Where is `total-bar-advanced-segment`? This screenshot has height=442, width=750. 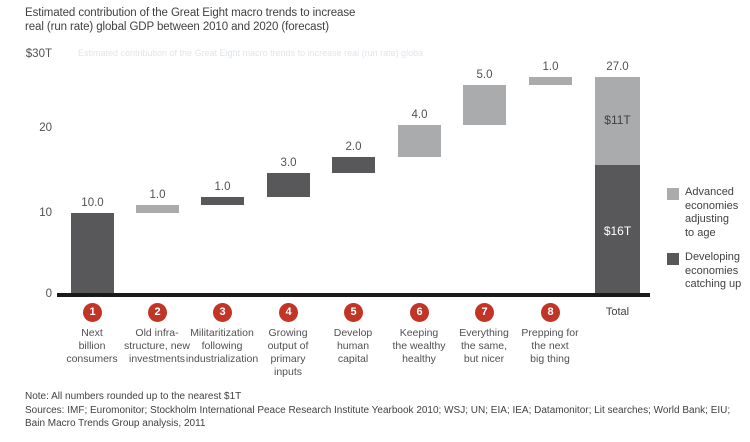
total-bar-advanced-segment is located at coordinates (617, 121).